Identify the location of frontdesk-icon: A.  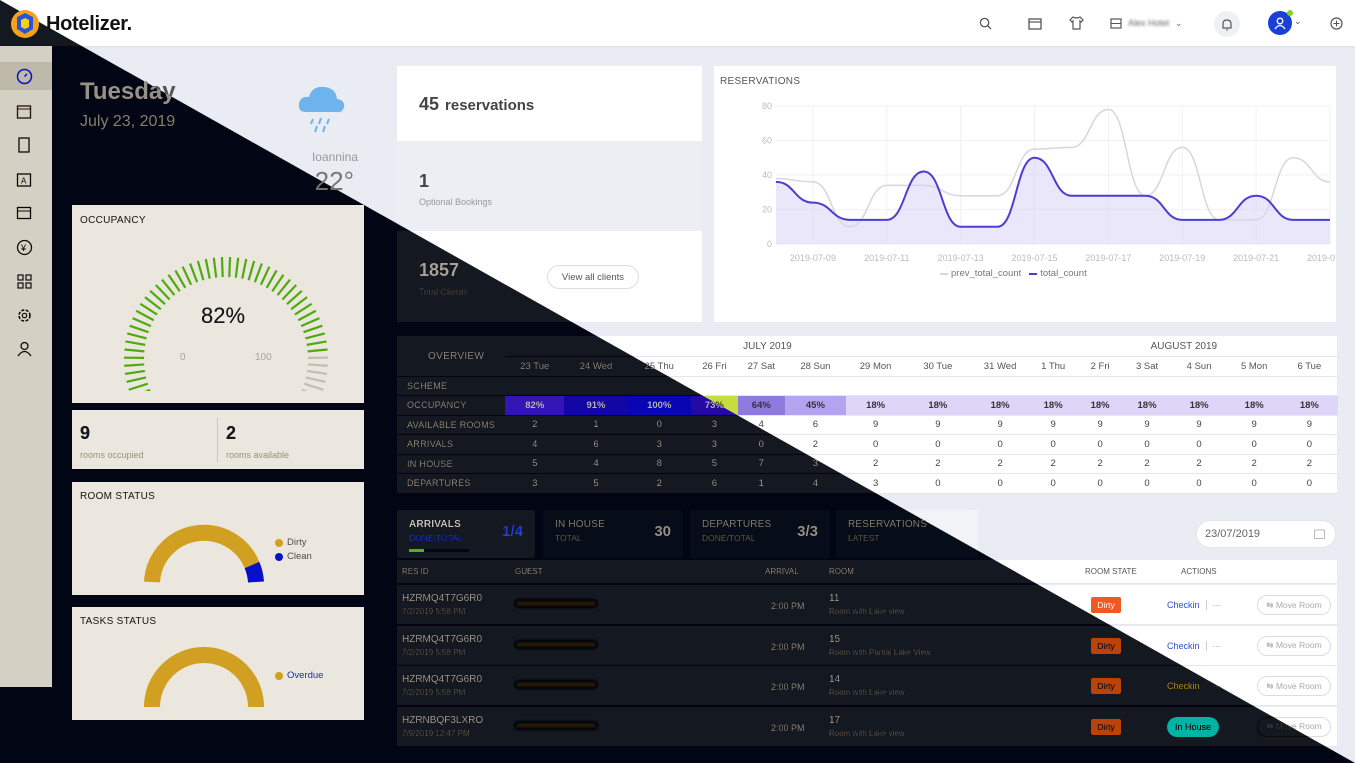
(24, 179).